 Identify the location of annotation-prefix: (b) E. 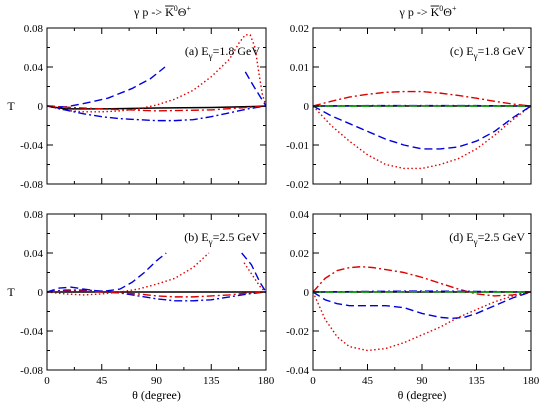
(196, 237).